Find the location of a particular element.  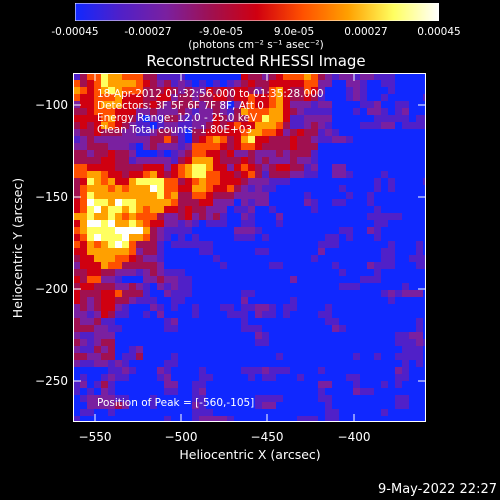

annotation-clean: Clean Total counts: 1.80E+03 is located at coordinates (175, 130).